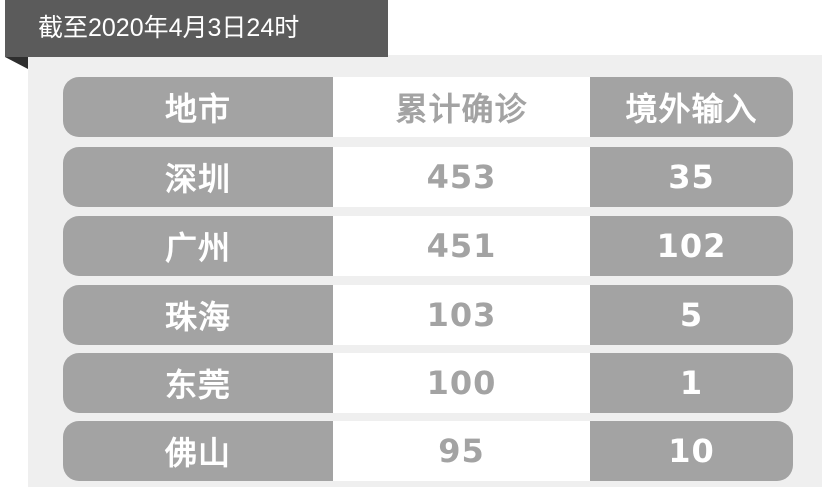 Image resolution: width=822 pixels, height=487 pixels. What do you see at coordinates (461, 383) in the screenshot?
I see `cell-confirmed: 100` at bounding box center [461, 383].